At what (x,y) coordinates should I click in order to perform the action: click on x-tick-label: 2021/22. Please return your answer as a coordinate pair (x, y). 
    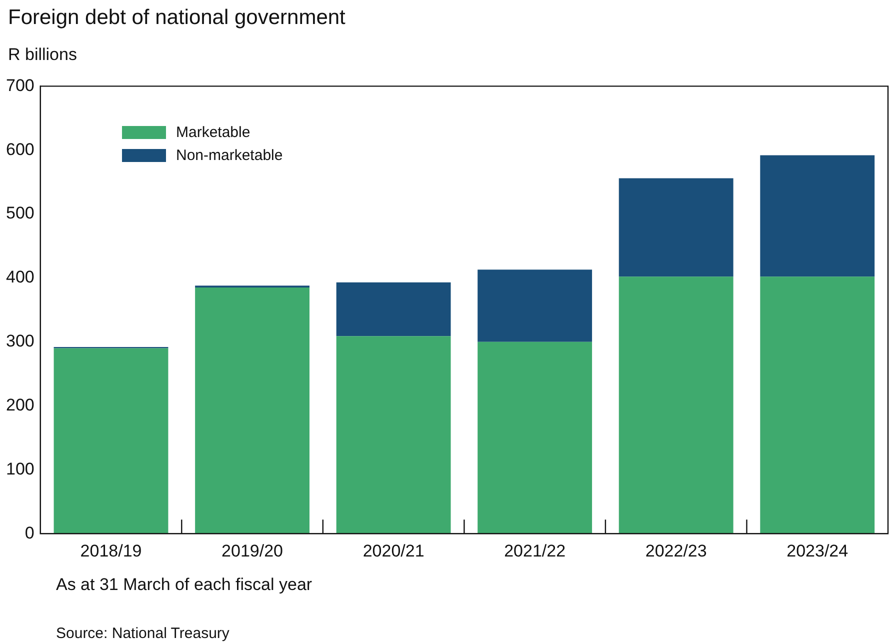
    Looking at the image, I should click on (535, 550).